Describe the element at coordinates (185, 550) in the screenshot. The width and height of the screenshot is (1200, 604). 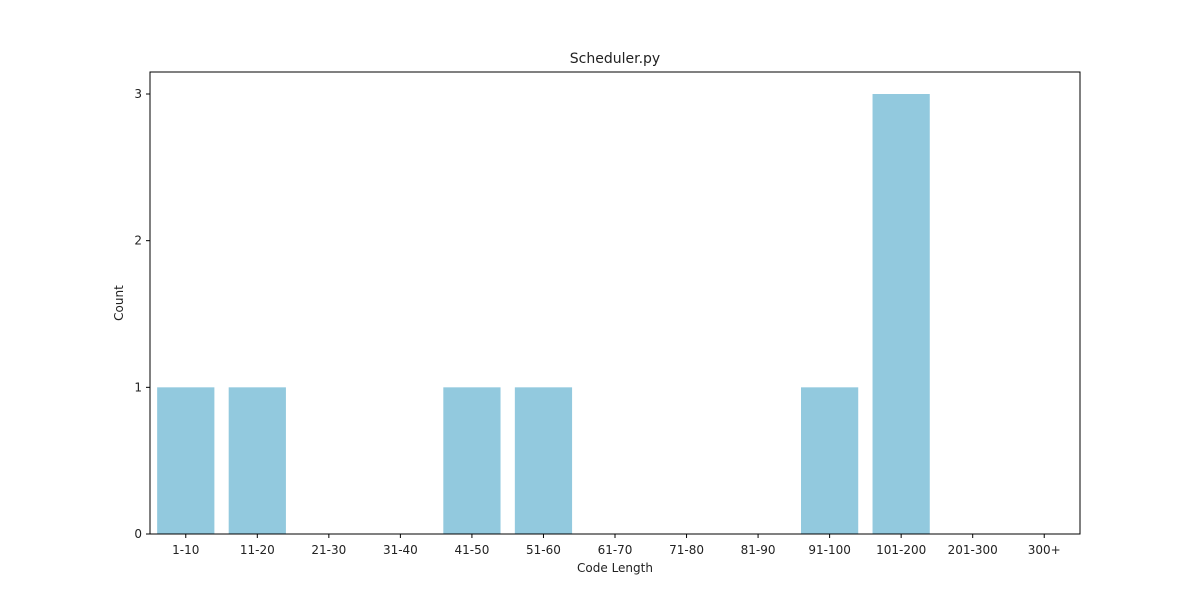
I see `x-tick-label: 1-10` at that location.